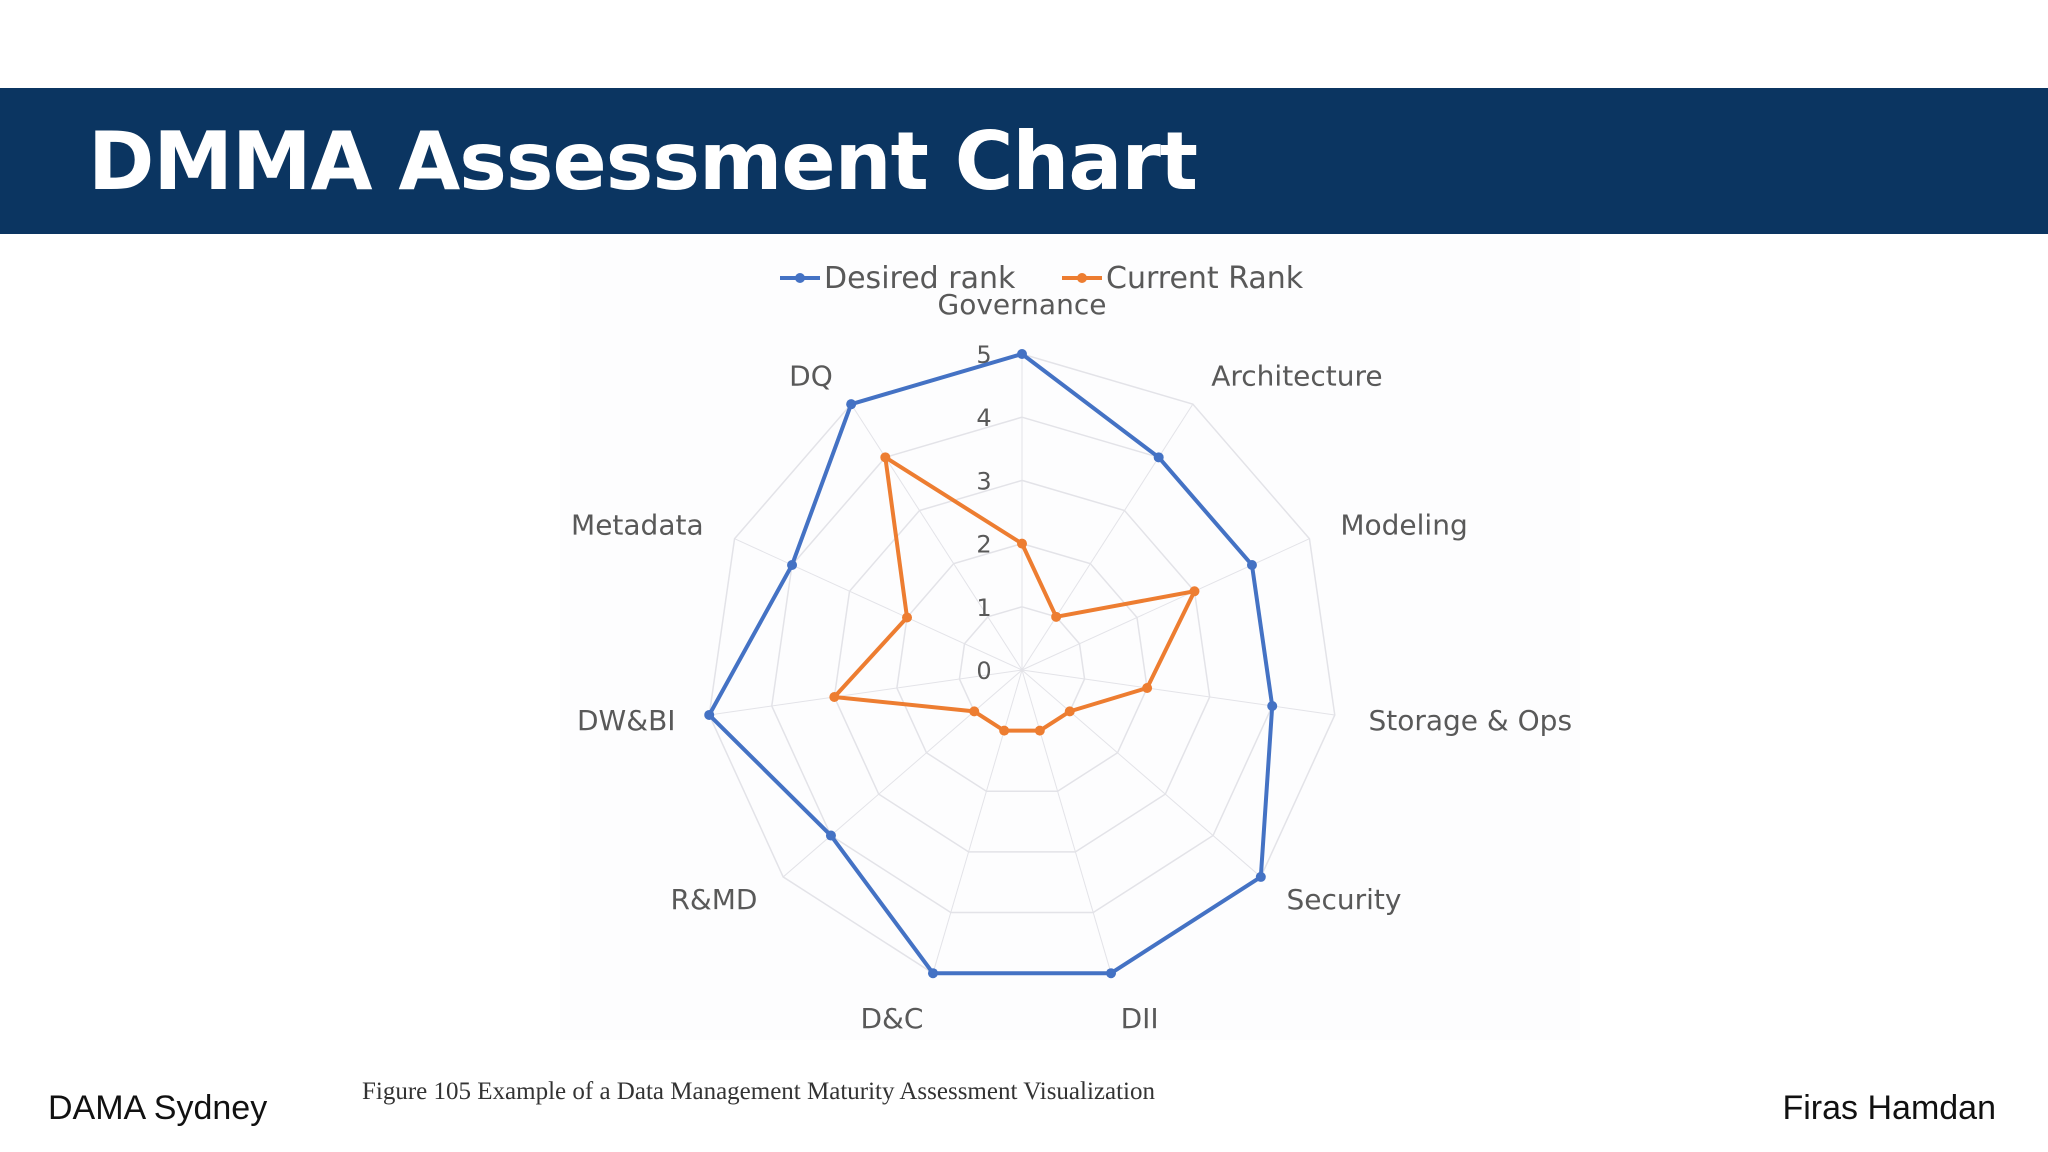  Describe the element at coordinates (1205, 278) in the screenshot. I see `legend-label: Current Rank` at that location.